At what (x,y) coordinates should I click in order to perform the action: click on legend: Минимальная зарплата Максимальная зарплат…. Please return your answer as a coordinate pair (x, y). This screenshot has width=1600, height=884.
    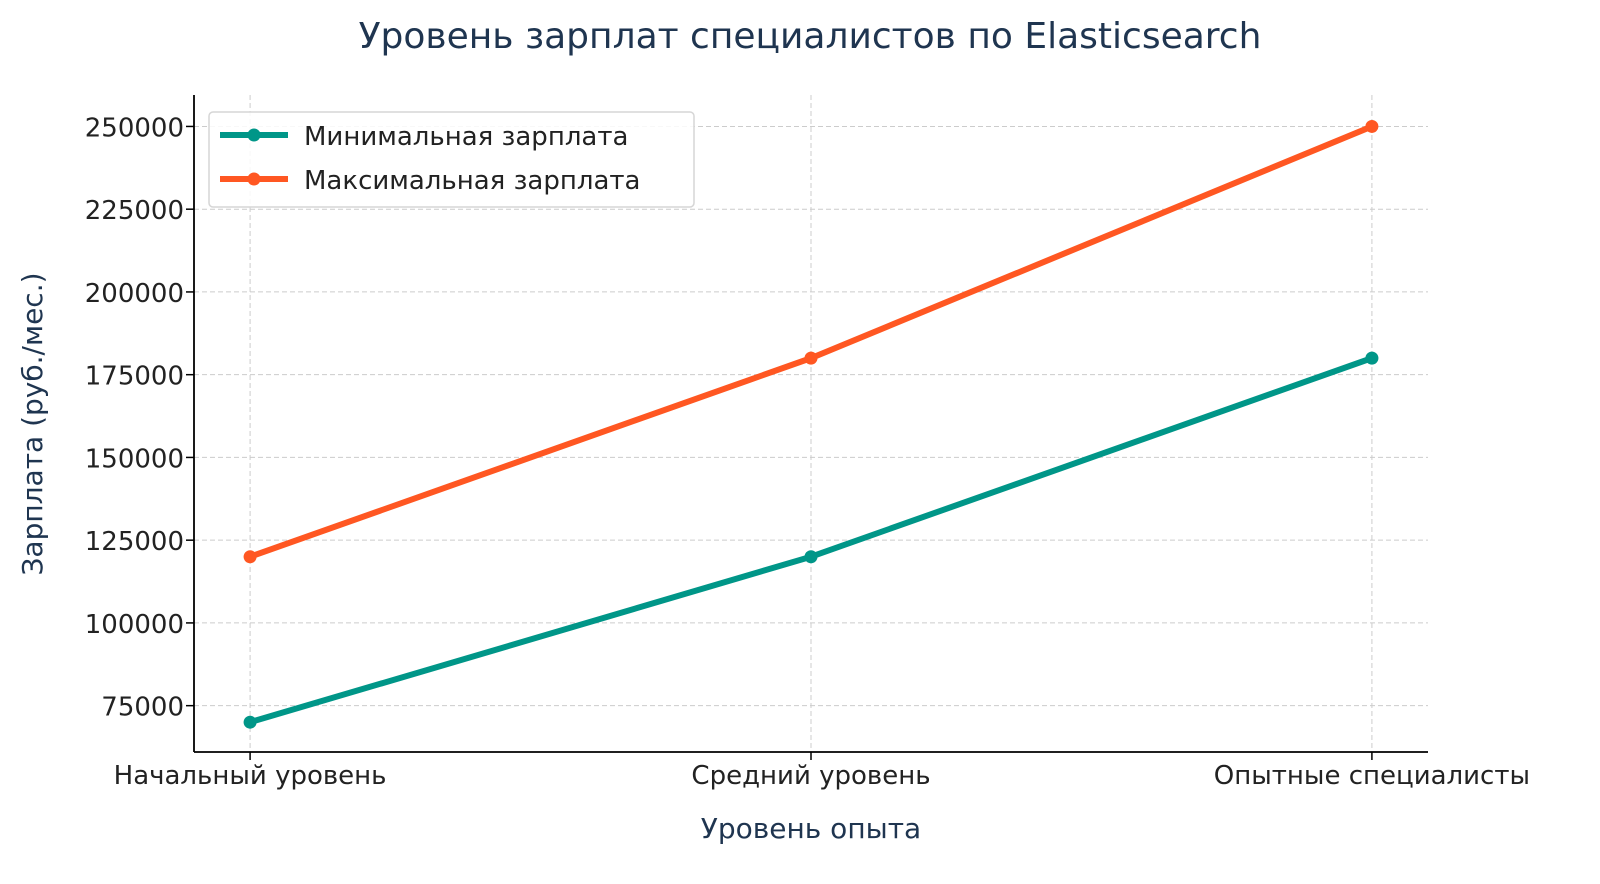
    Looking at the image, I should click on (451, 159).